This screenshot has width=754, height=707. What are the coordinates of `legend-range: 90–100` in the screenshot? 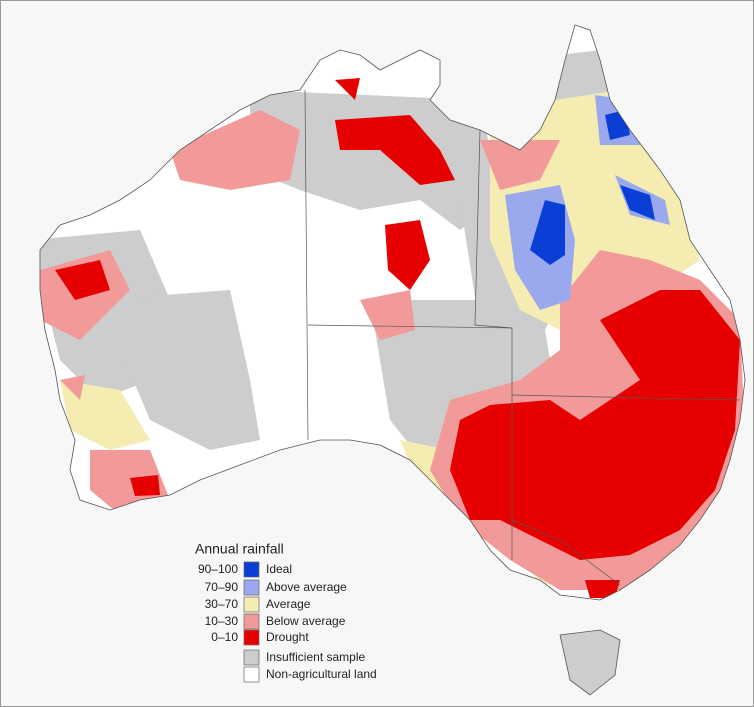 It's located at (218, 569).